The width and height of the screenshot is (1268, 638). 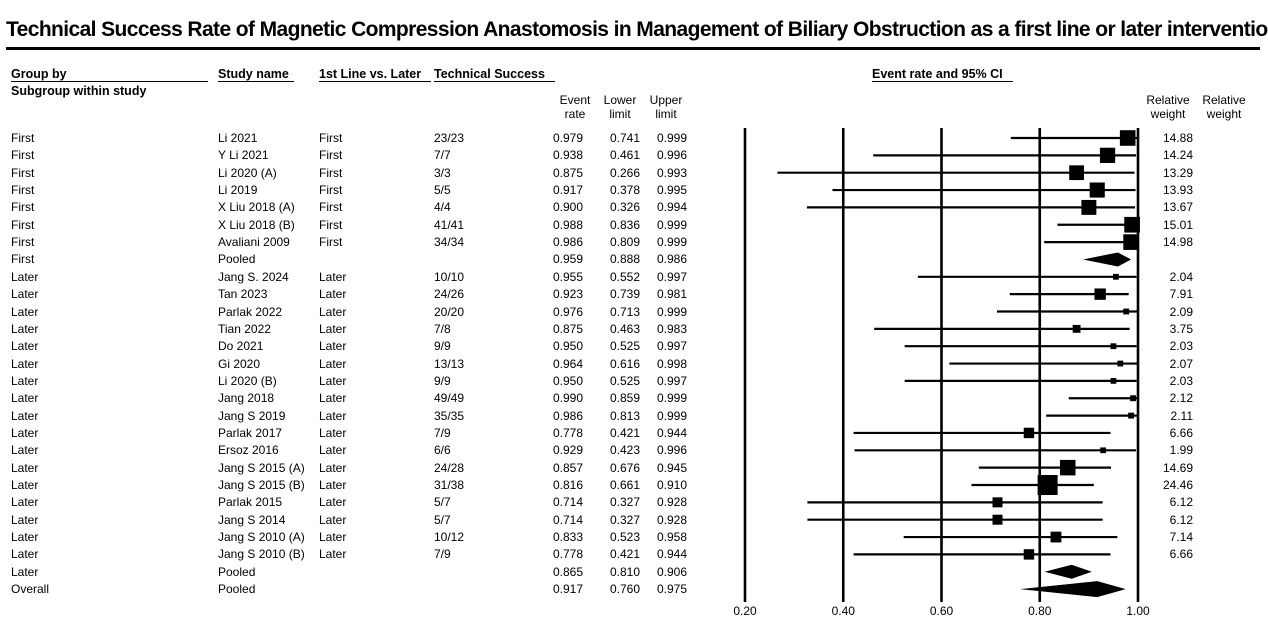 I want to click on cell-success: 20/20, so click(x=449, y=311).